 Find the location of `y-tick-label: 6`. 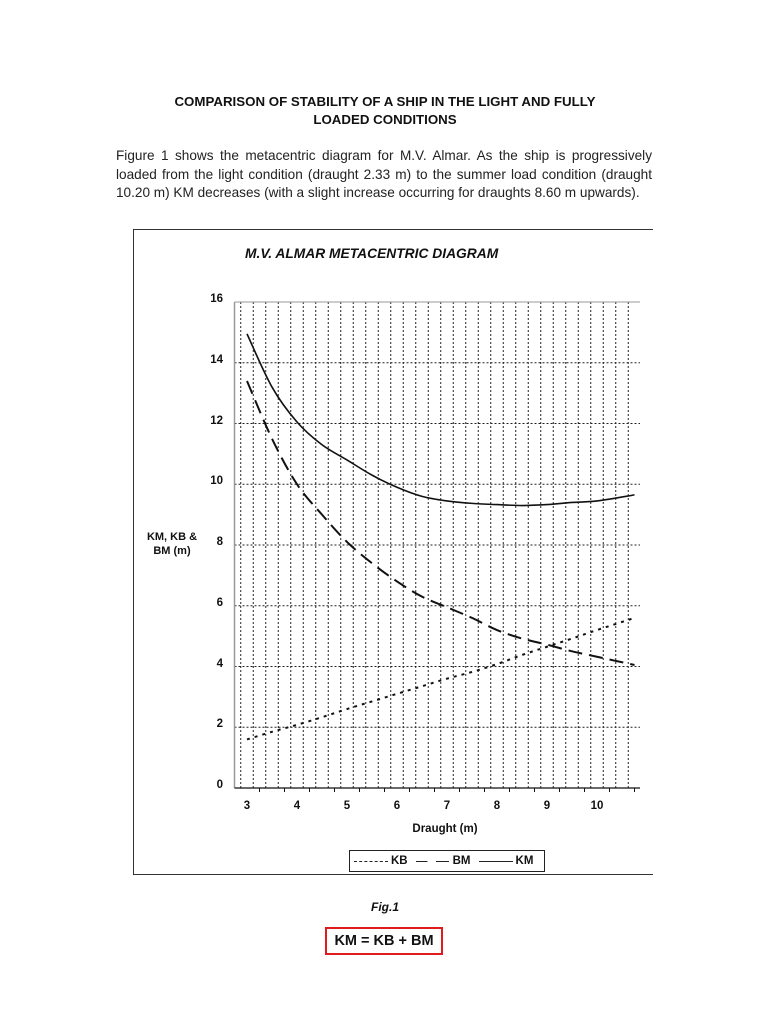

y-tick-label: 6 is located at coordinates (219, 602).